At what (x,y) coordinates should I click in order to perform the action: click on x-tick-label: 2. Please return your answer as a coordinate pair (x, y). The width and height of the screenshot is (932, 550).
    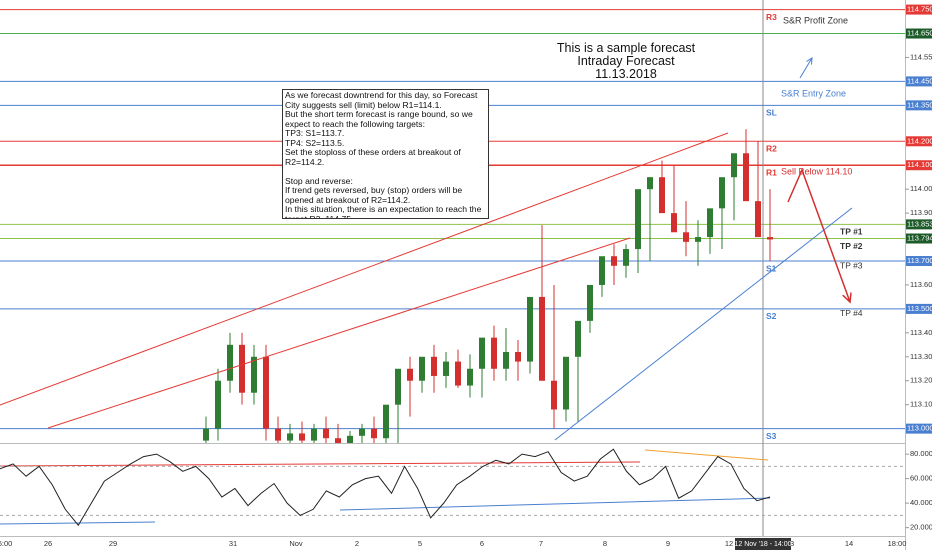
    Looking at the image, I should click on (357, 543).